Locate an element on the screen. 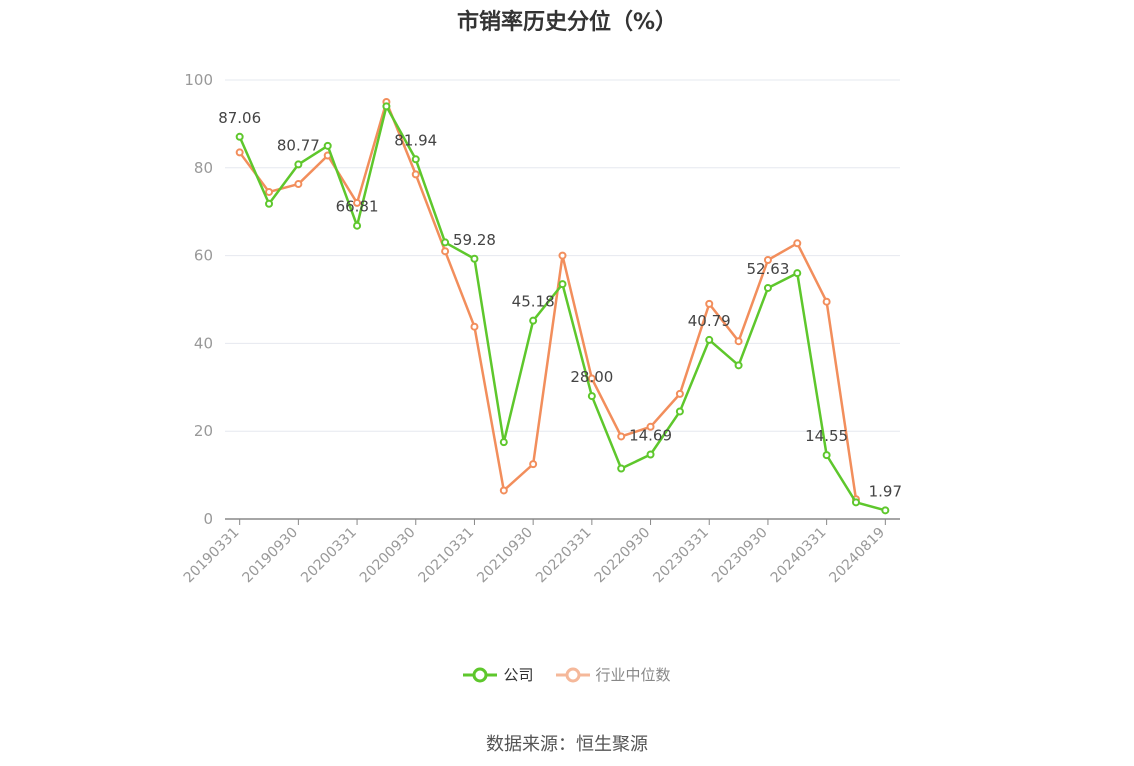 The height and width of the screenshot is (766, 1134). data-label: 40.79 is located at coordinates (709, 321).